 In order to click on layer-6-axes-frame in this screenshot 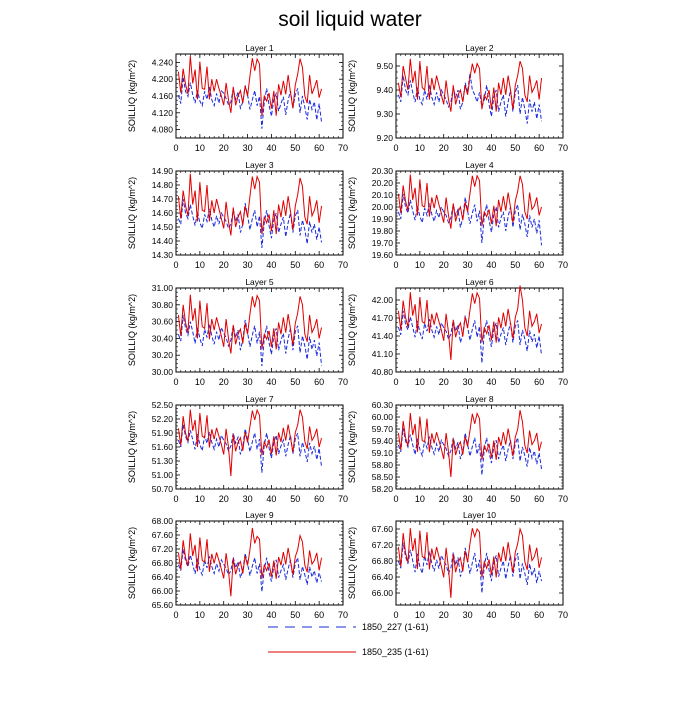, I will do `click(479, 330)`.